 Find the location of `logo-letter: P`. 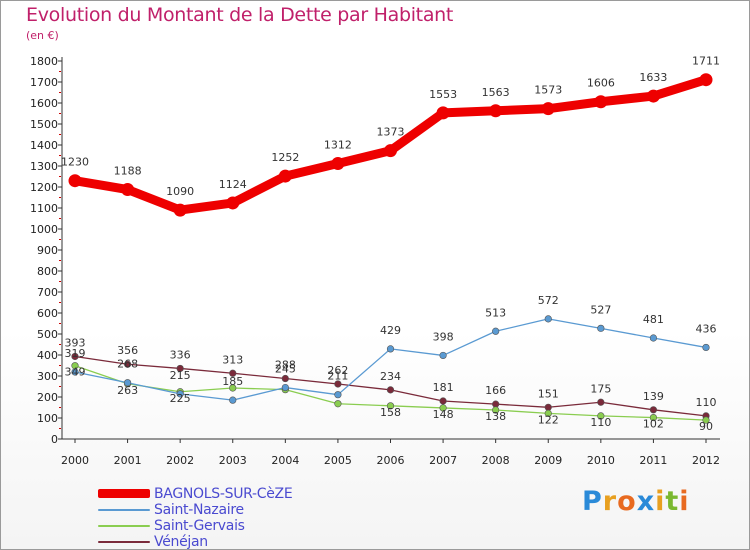

logo-letter: P is located at coordinates (592, 501).